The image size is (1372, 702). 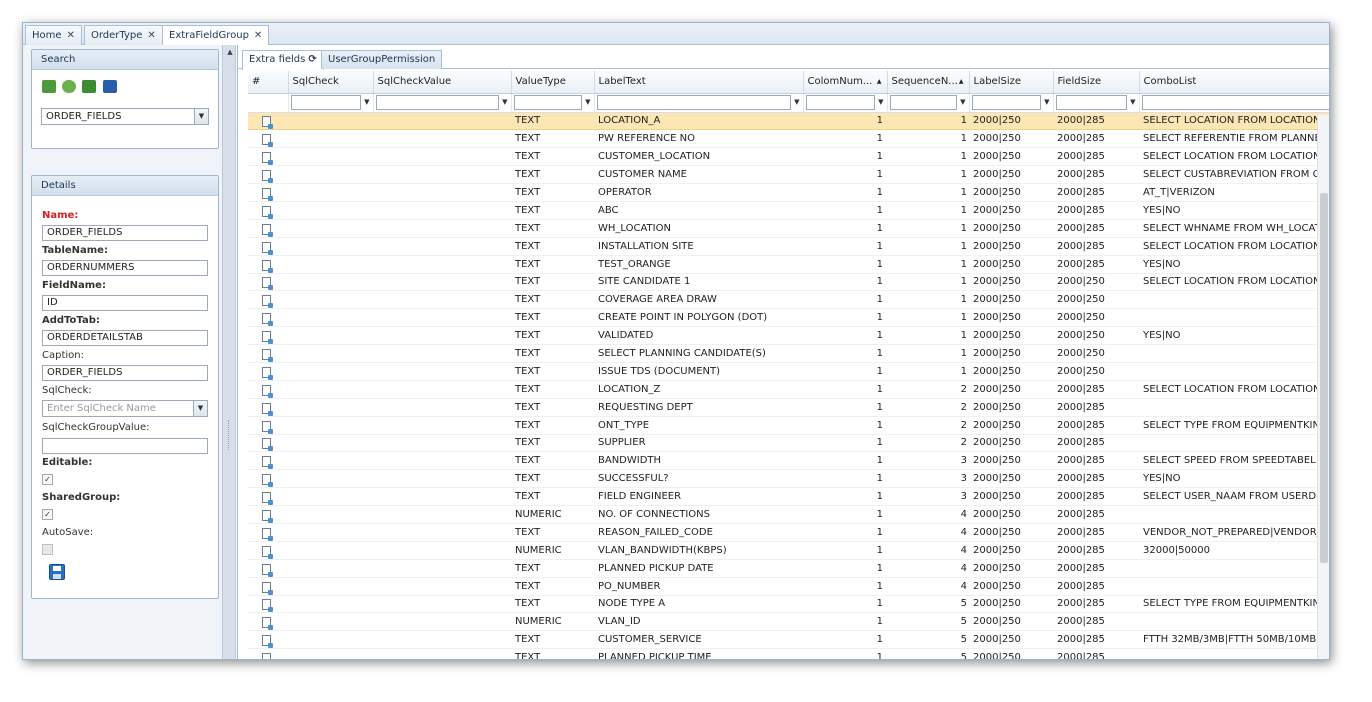 What do you see at coordinates (47, 549) in the screenshot?
I see `autosave-checkbox` at bounding box center [47, 549].